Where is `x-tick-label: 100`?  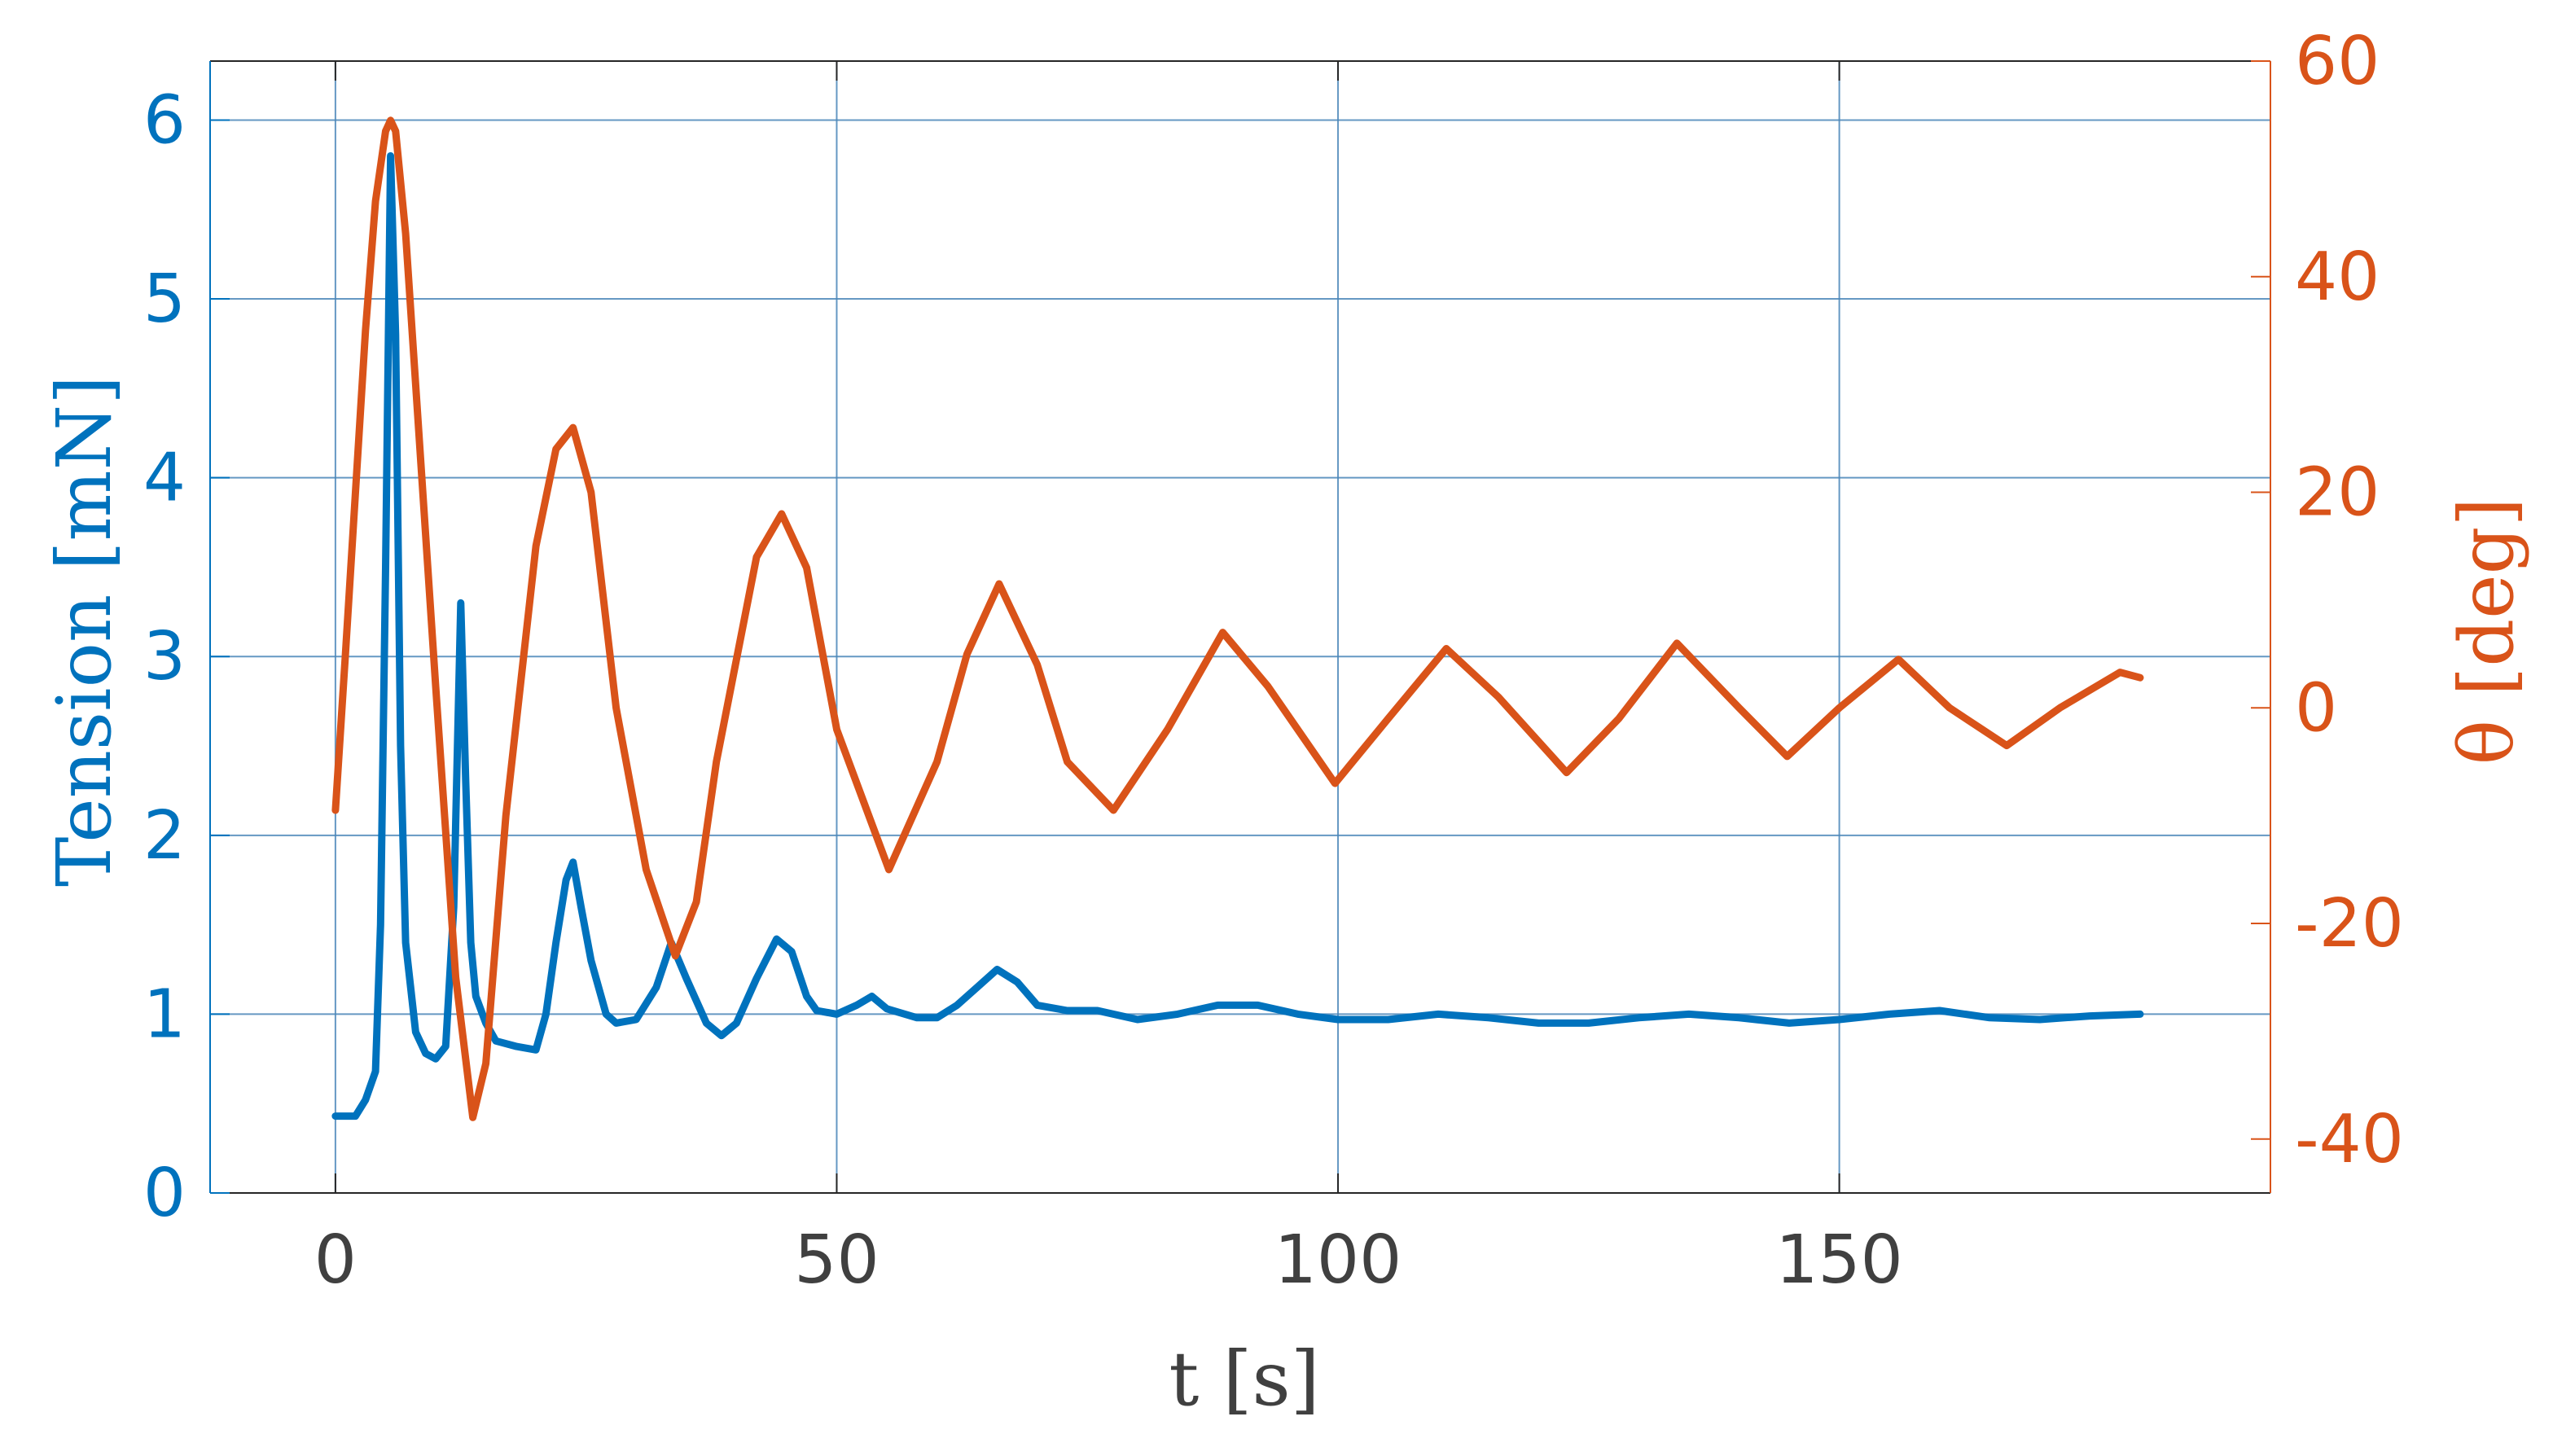 x-tick-label: 100 is located at coordinates (1338, 1260).